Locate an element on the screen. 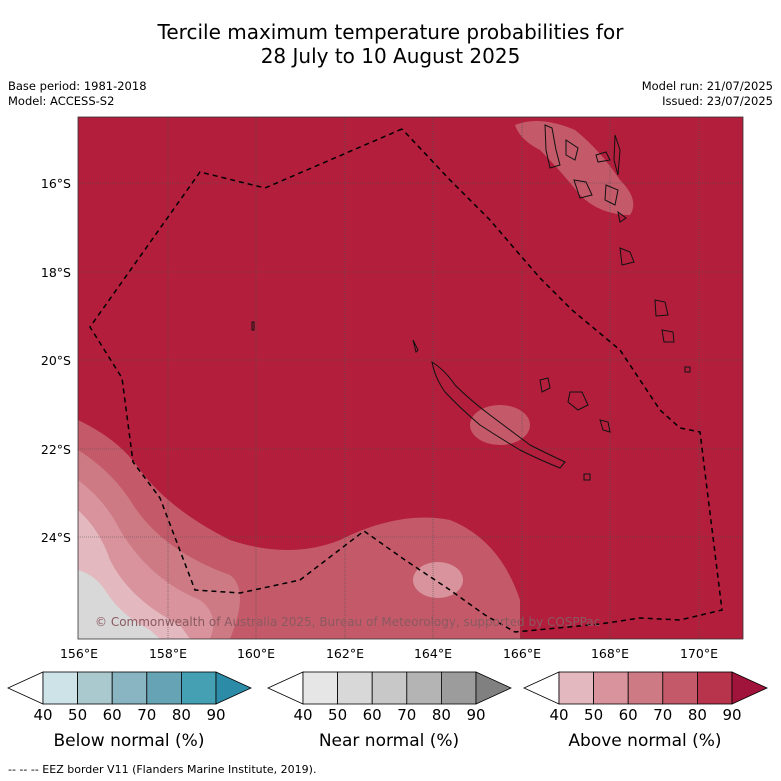  colorbar-label-above: Above normal (%) is located at coordinates (645, 741).